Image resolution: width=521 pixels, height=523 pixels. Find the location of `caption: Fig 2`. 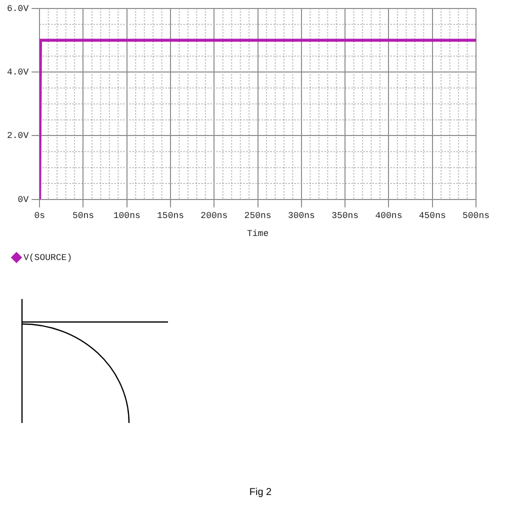

caption: Fig 2 is located at coordinates (260, 492).